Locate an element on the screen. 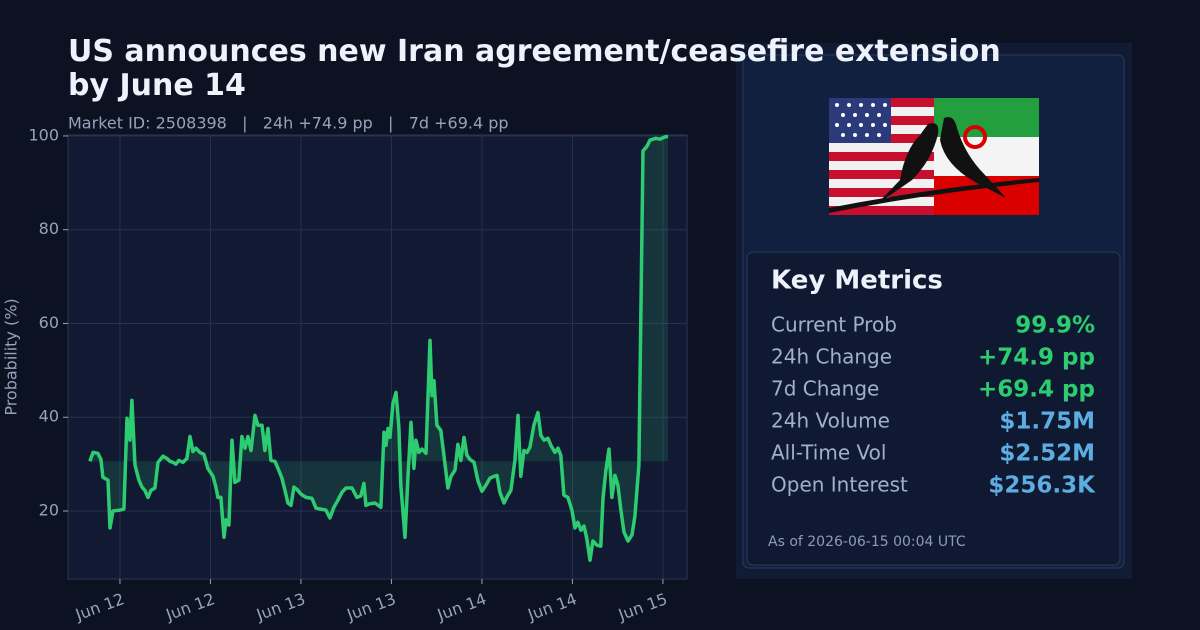 This screenshot has width=1200, height=630. dove-left is located at coordinates (907, 164).